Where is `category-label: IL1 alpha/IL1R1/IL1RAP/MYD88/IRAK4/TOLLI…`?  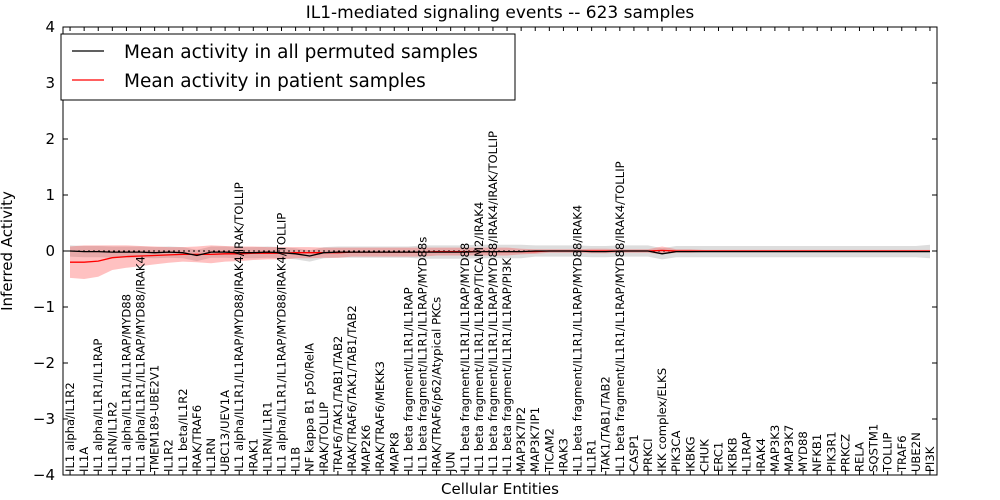 category-label: IL1 alpha/IL1R1/IL1RAP/MYD88/IRAK4/TOLLI… is located at coordinates (282, 342).